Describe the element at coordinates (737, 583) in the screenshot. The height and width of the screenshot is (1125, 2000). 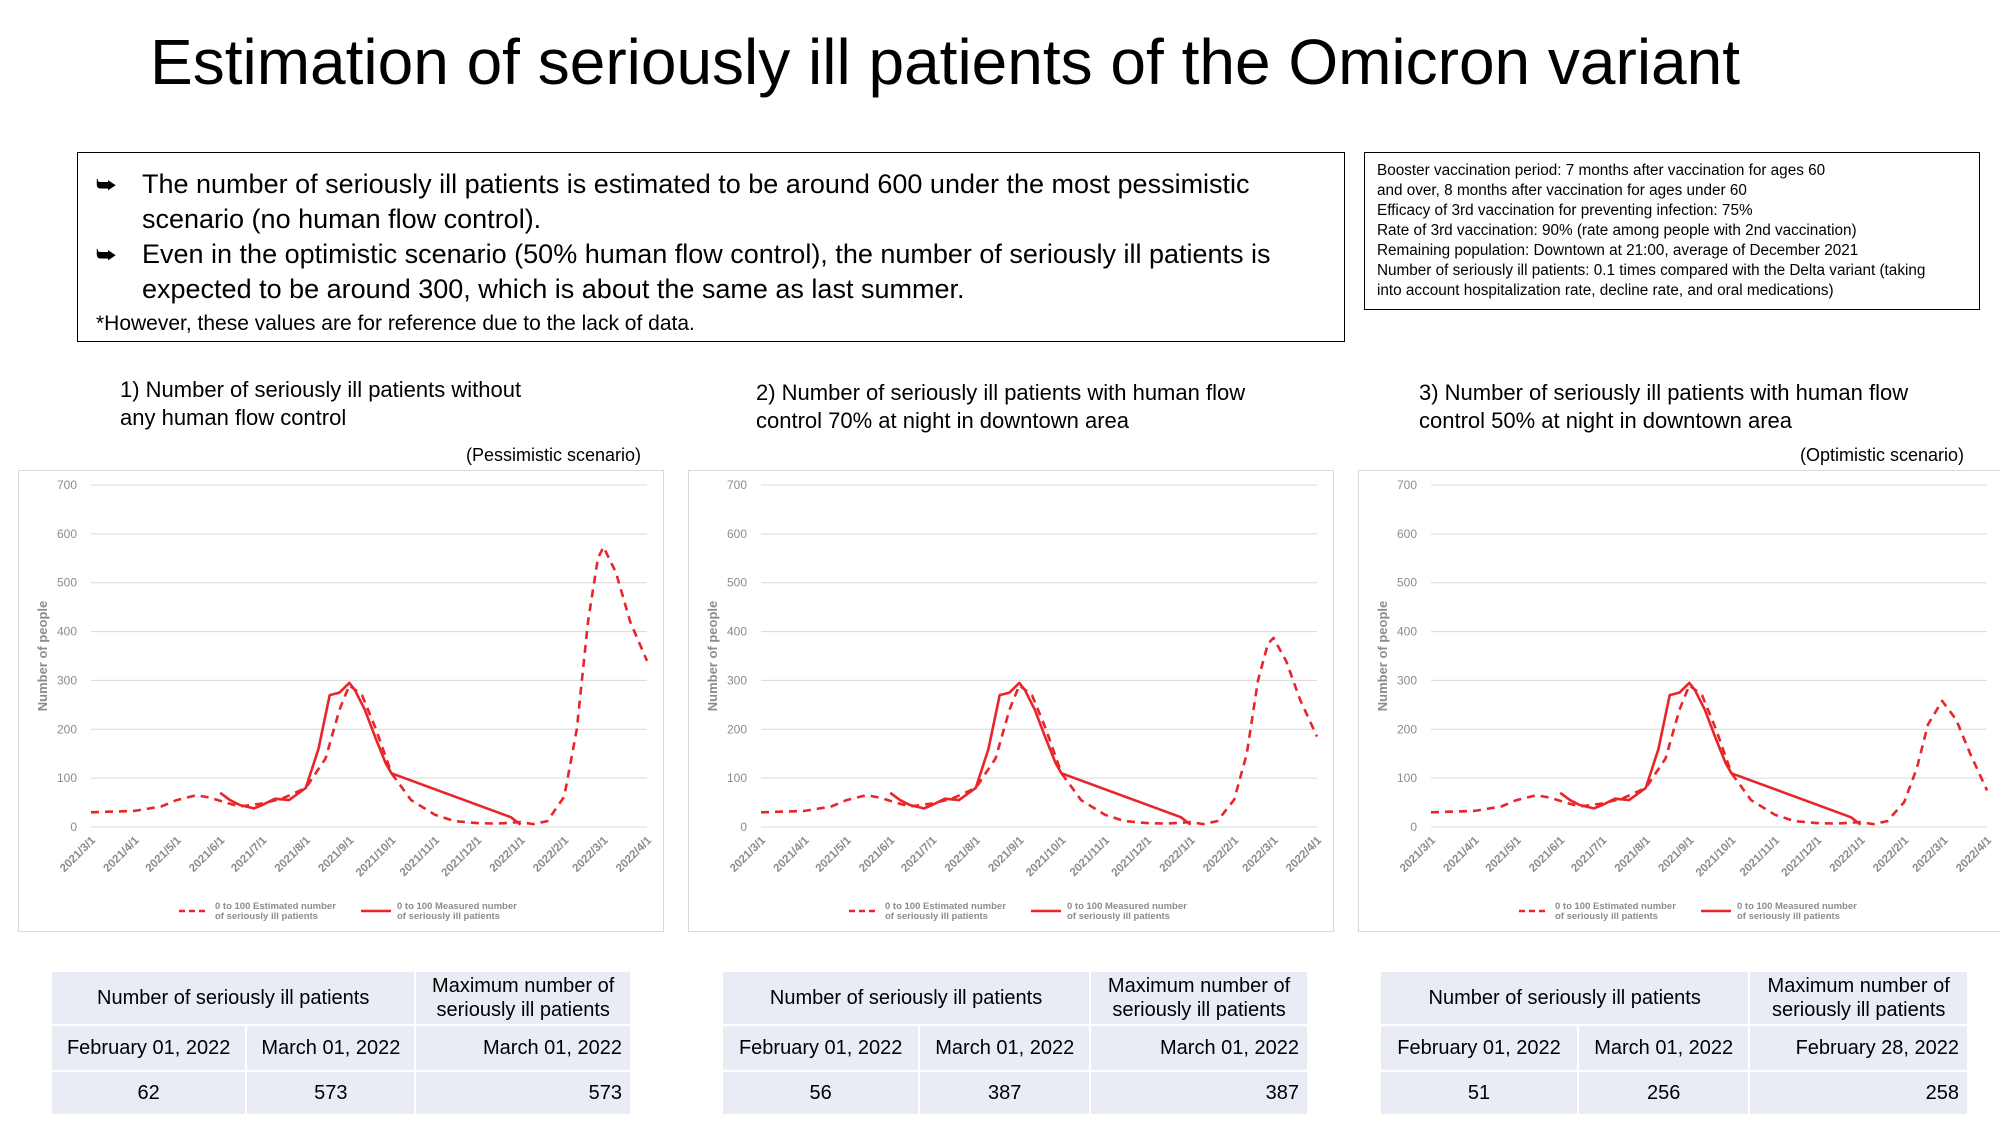
I see `y-tick-label: 500` at that location.